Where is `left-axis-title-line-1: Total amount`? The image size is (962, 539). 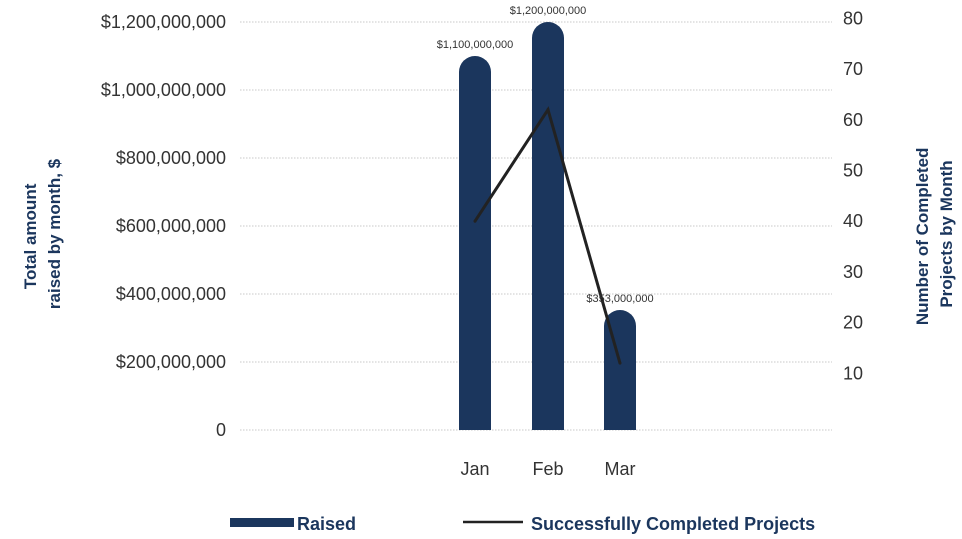
left-axis-title-line-1: Total amount is located at coordinates (30, 236).